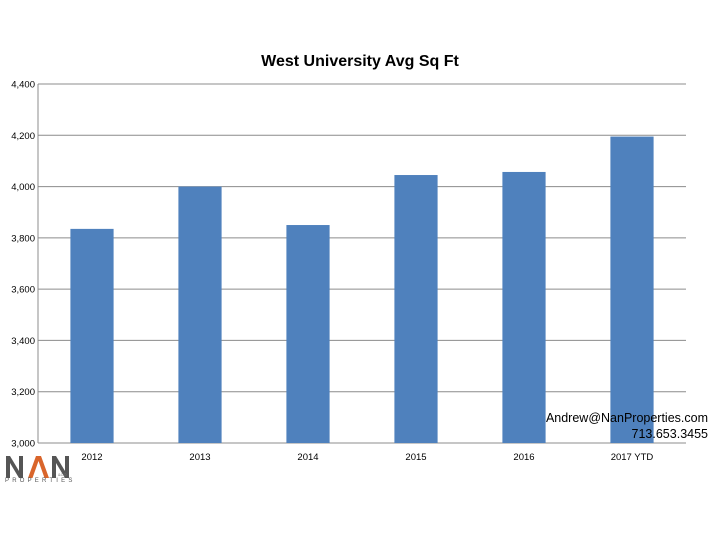 The height and width of the screenshot is (540, 720). Describe the element at coordinates (40, 481) in the screenshot. I see `logo-subtext: PROPERTIES` at that location.